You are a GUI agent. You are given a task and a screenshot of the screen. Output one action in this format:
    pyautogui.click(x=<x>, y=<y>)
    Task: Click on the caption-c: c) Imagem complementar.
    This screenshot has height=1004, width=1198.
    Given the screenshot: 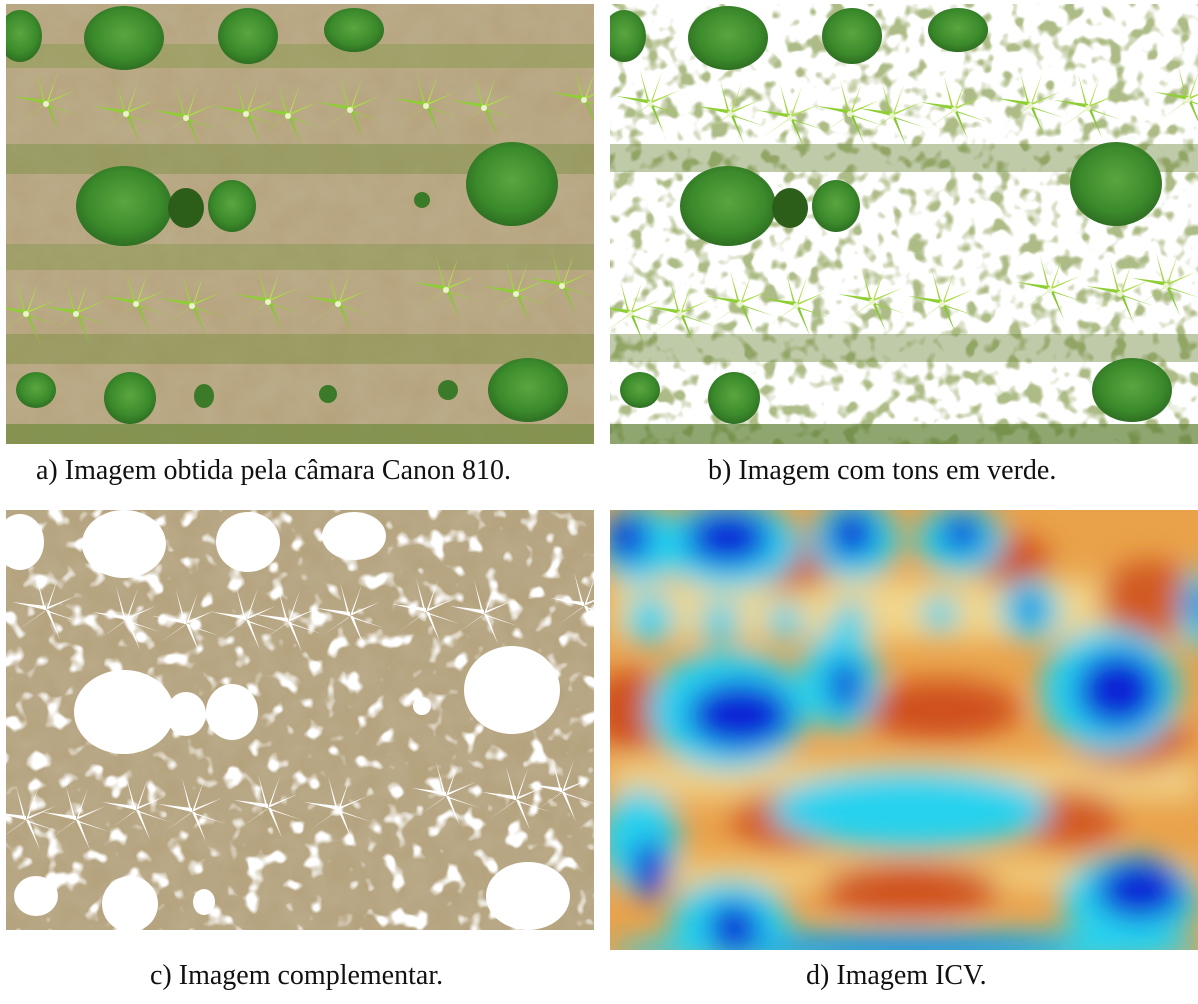 What is the action you would take?
    pyautogui.click(x=297, y=975)
    